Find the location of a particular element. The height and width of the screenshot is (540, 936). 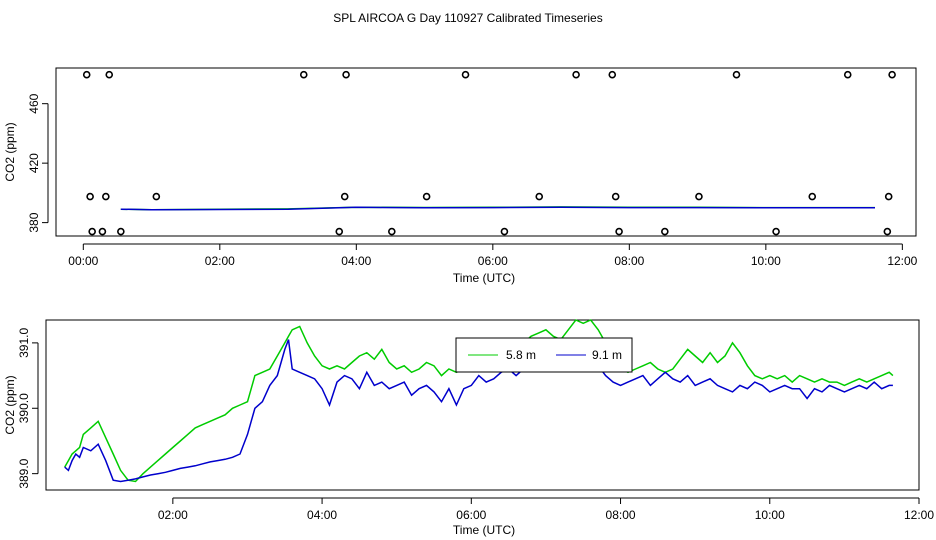

x-tick-label-1-2: 06:00 is located at coordinates (471, 515).